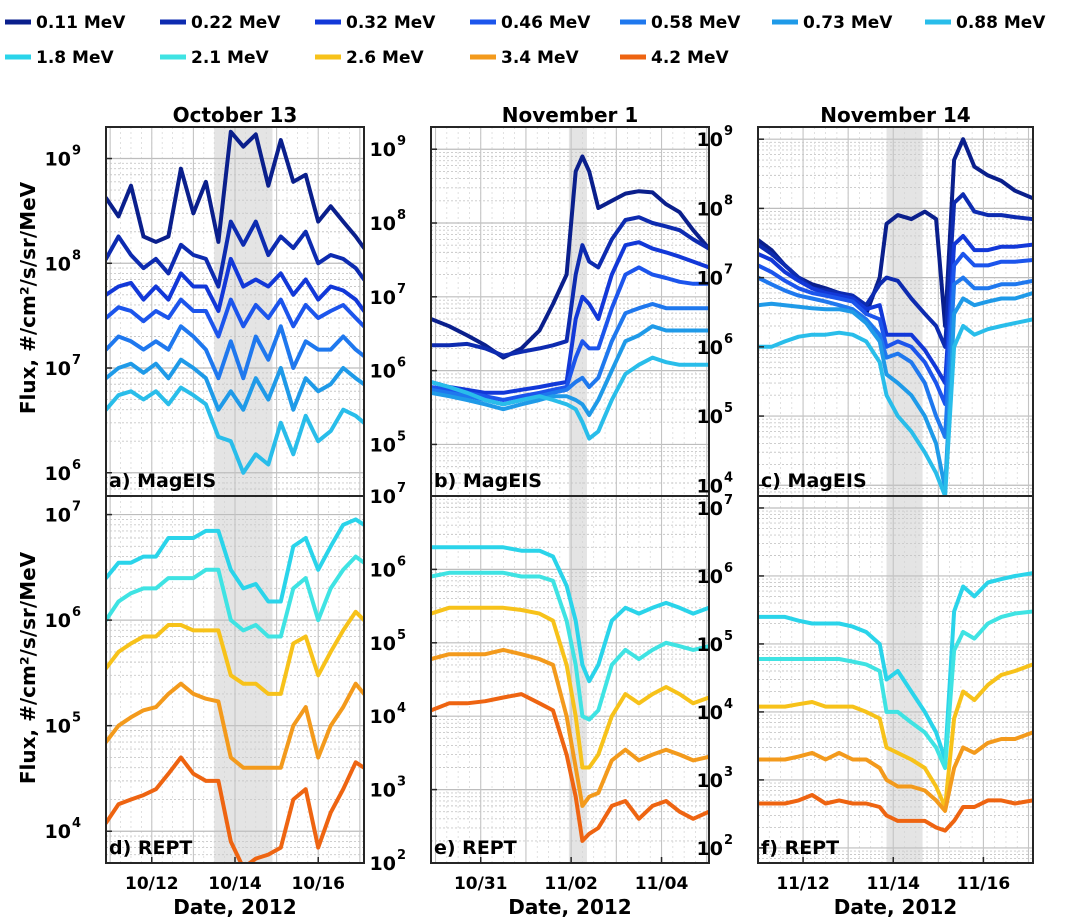 The image size is (1081, 920). Describe the element at coordinates (800, 848) in the screenshot. I see `panel-label: f) REPT` at that location.